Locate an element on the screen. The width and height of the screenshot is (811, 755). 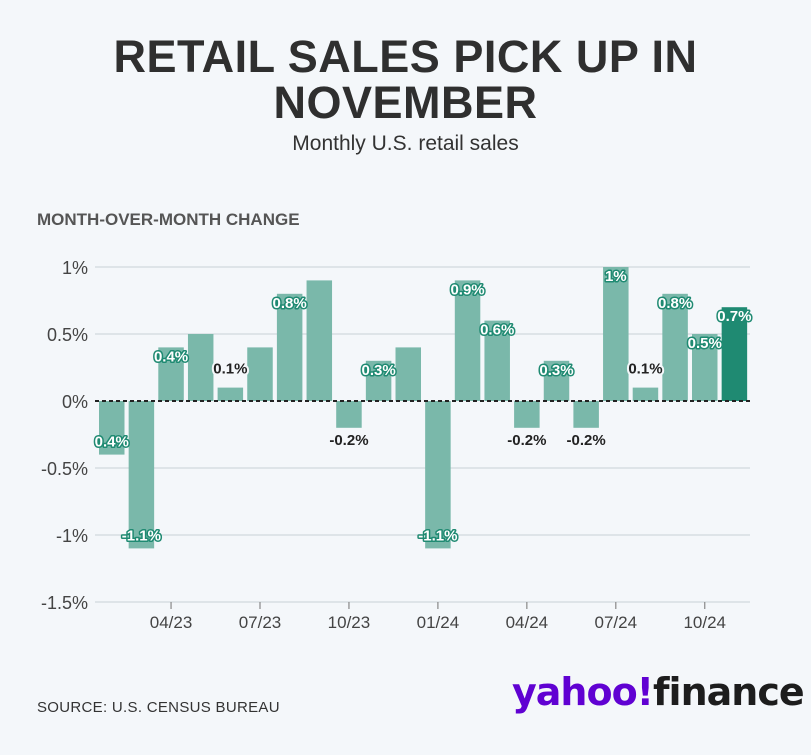
chart-subtitle: Monthly U.S. retail sales is located at coordinates (405, 143).